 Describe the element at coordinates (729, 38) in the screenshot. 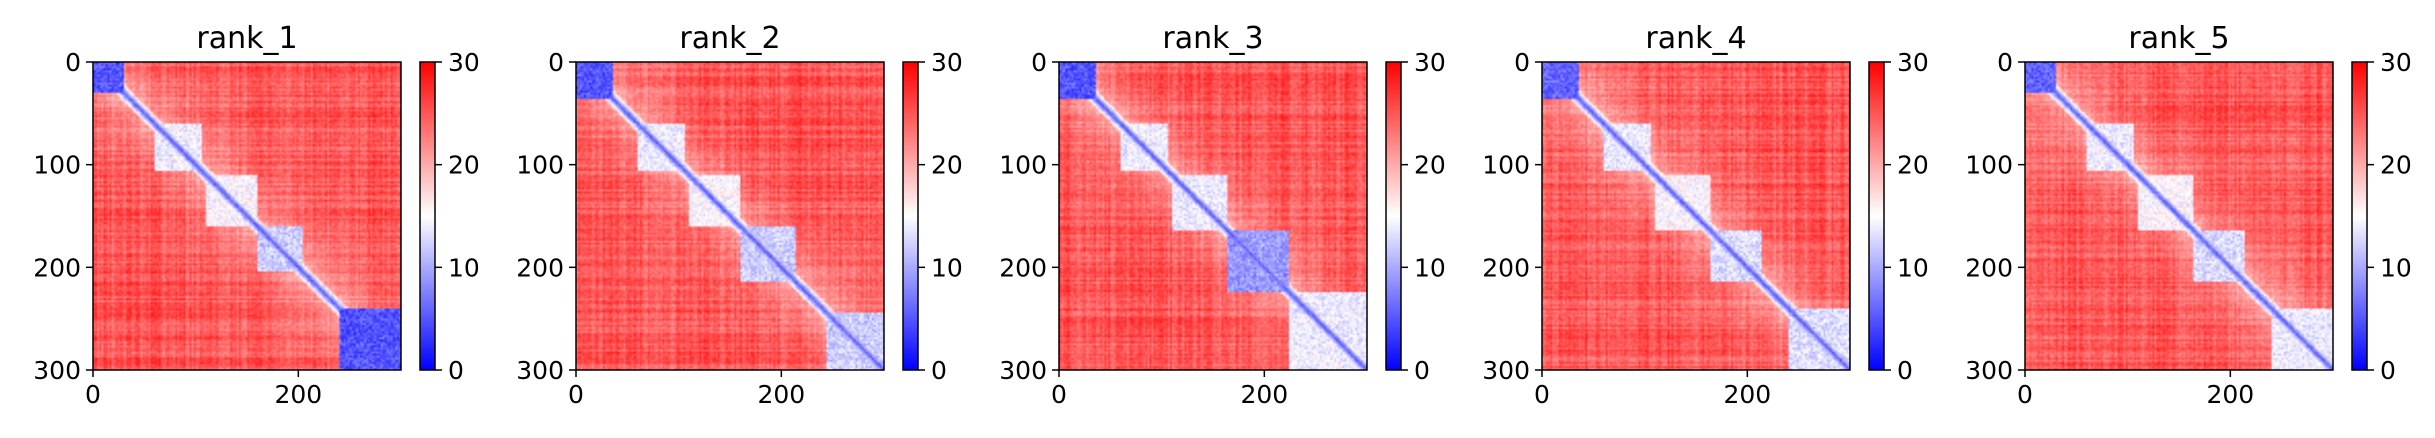

I see `chart-title: rank_2` at that location.